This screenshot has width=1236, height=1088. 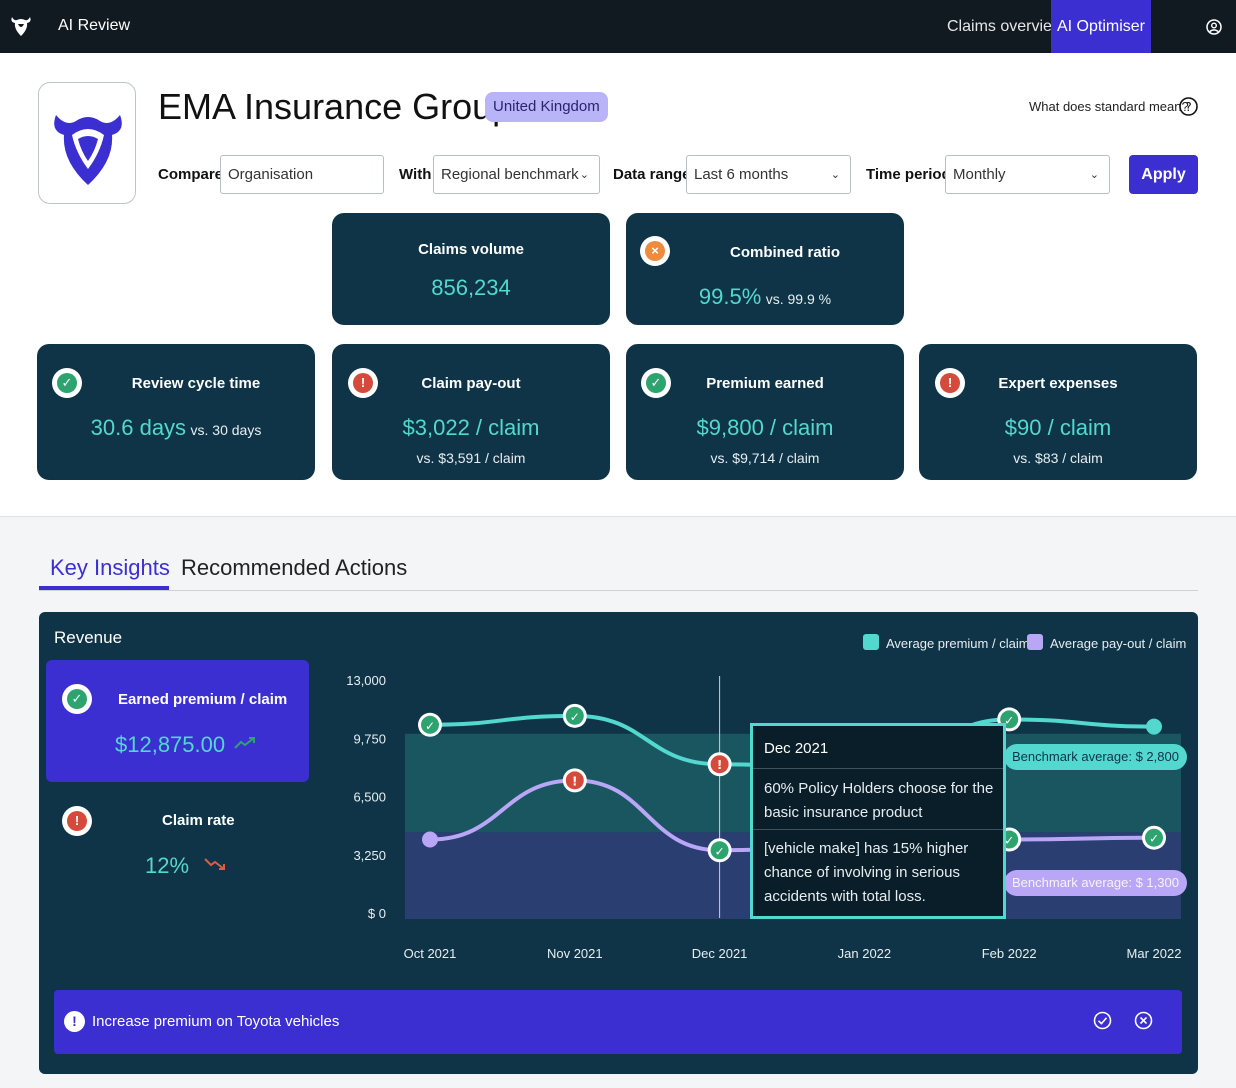 What do you see at coordinates (138, 427) in the screenshot?
I see `kpi-value: 30.6 days` at bounding box center [138, 427].